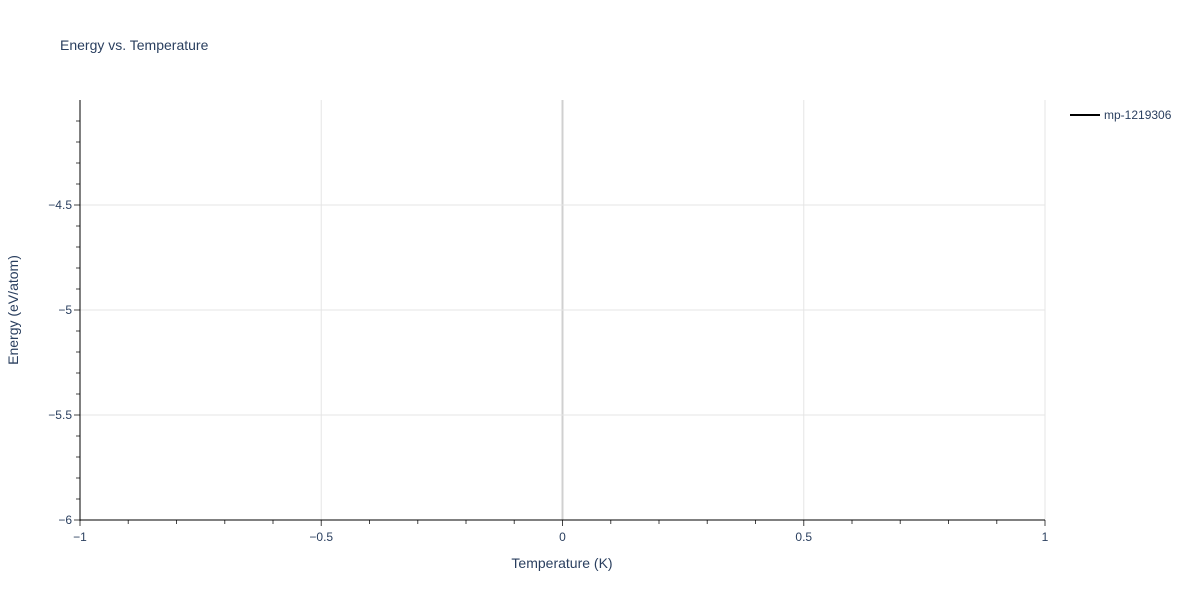 The height and width of the screenshot is (600, 1200). I want to click on x-tick-label: 0.5, so click(803, 537).